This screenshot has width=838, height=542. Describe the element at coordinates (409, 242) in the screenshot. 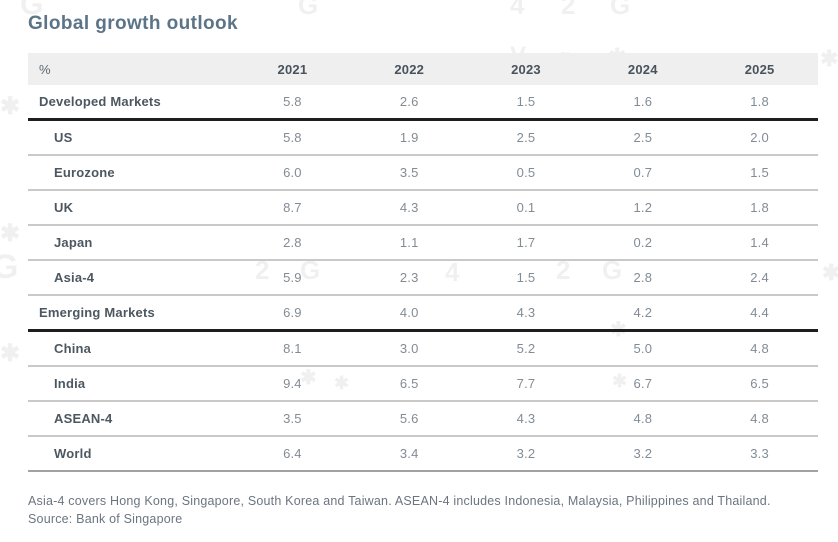

I see `cell-value: 1.1` at that location.